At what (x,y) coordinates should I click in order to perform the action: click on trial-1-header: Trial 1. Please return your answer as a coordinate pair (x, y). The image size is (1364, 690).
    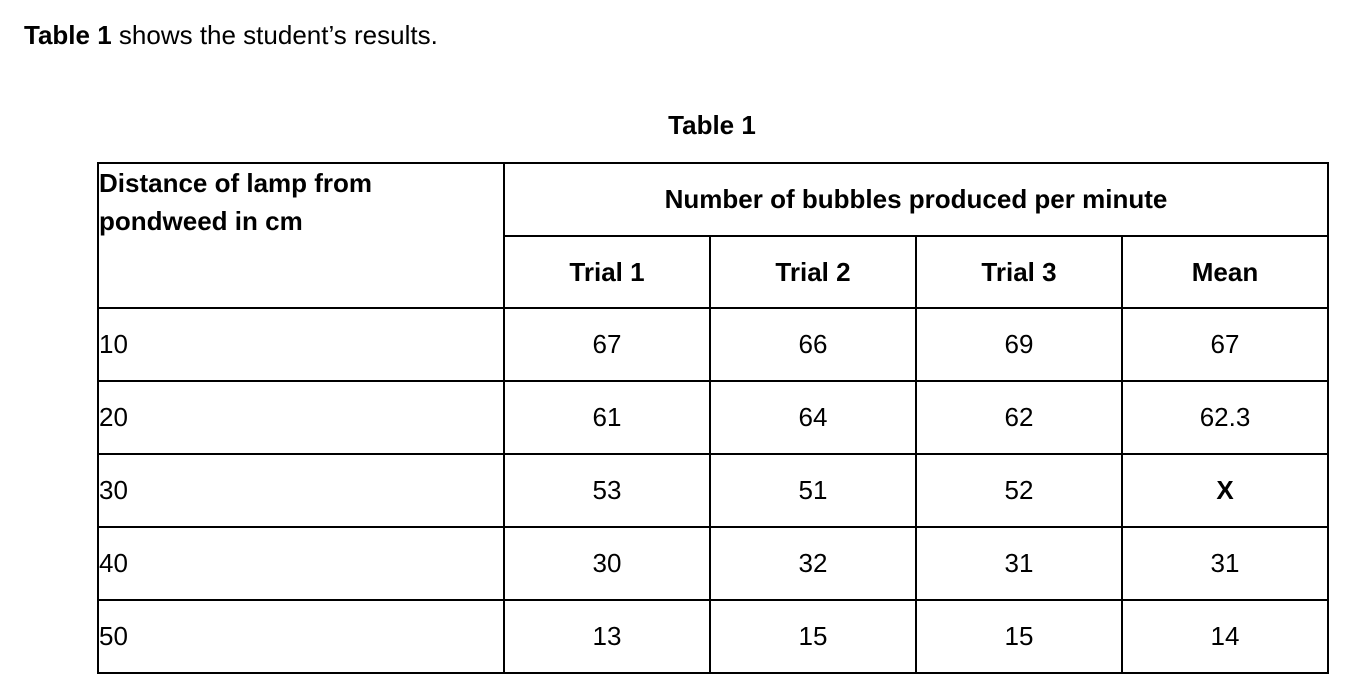
    Looking at the image, I should click on (607, 272).